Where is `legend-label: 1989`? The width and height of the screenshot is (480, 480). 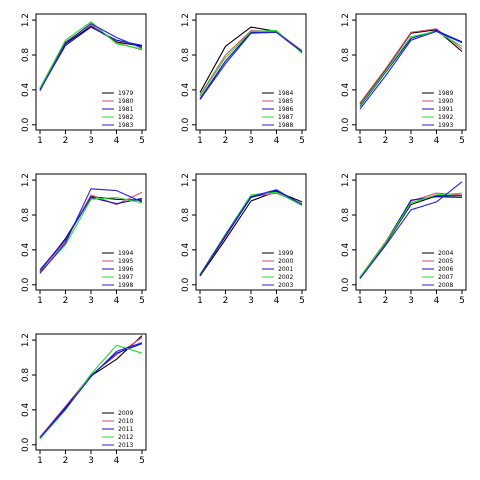
legend-label: 1989 is located at coordinates (445, 93).